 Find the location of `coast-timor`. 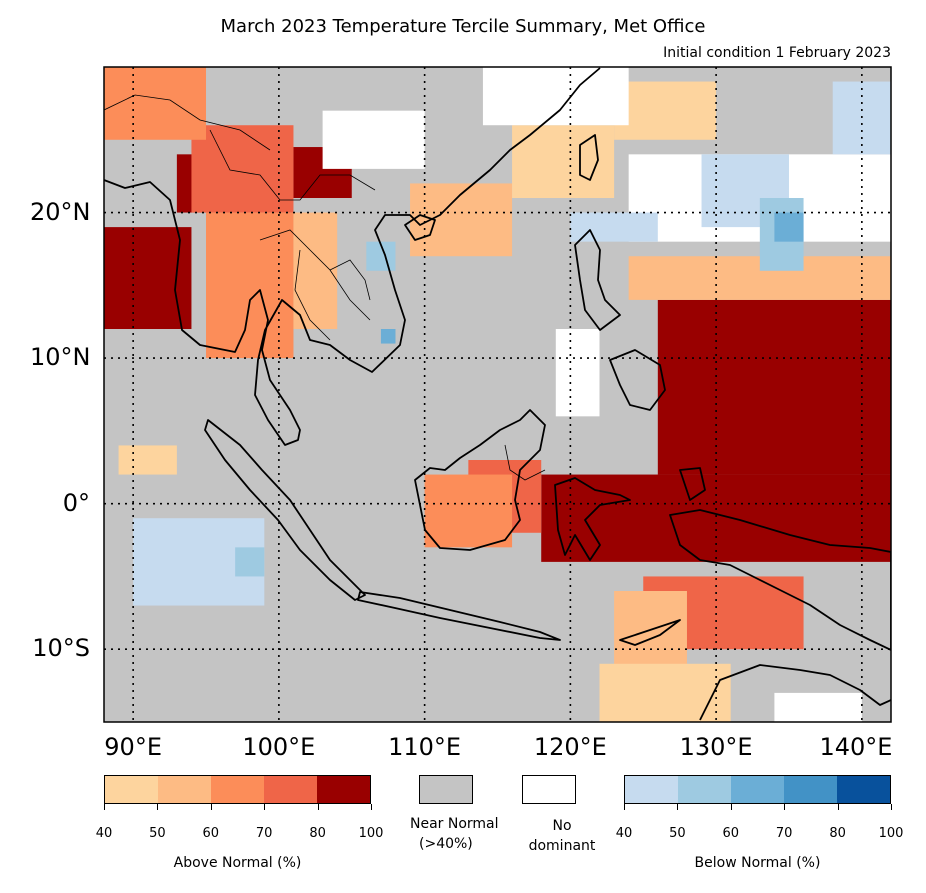

coast-timor is located at coordinates (650, 632).